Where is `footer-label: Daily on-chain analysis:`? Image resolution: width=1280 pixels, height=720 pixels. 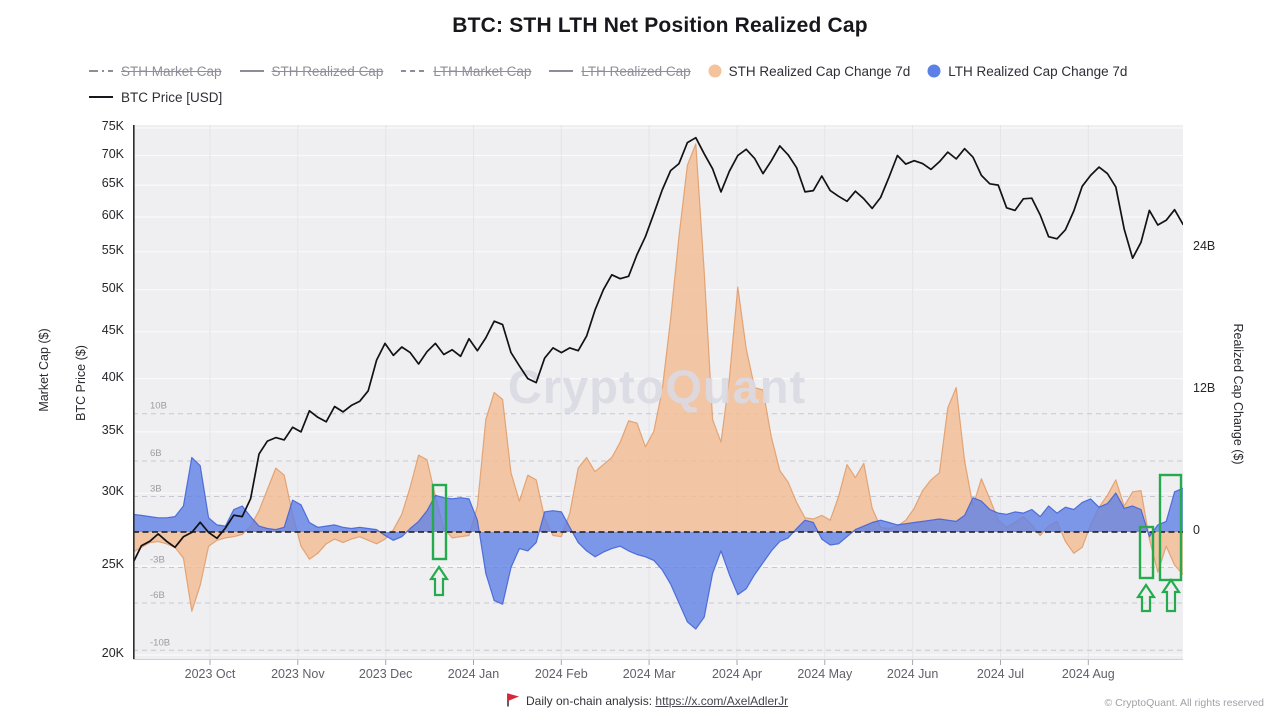 footer-label: Daily on-chain analysis: is located at coordinates (591, 701).